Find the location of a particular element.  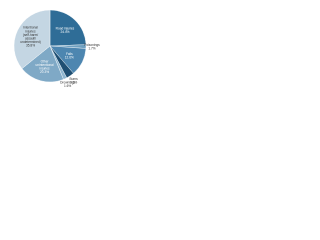

slice-label: Other unintentional injuries is located at coordinates (45, 64).